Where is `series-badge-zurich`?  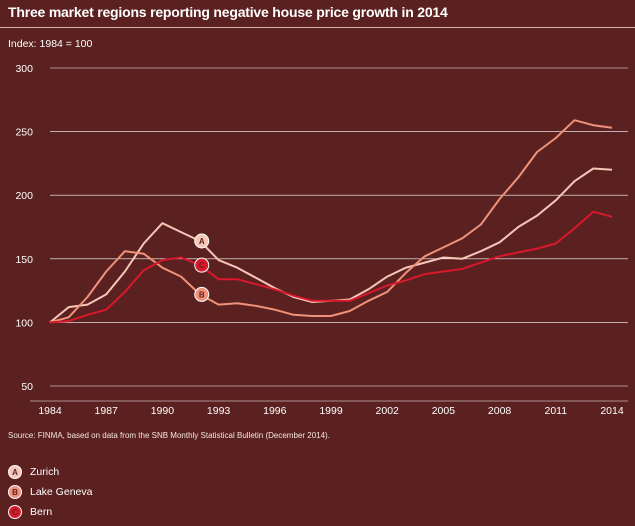
series-badge-zurich is located at coordinates (202, 241).